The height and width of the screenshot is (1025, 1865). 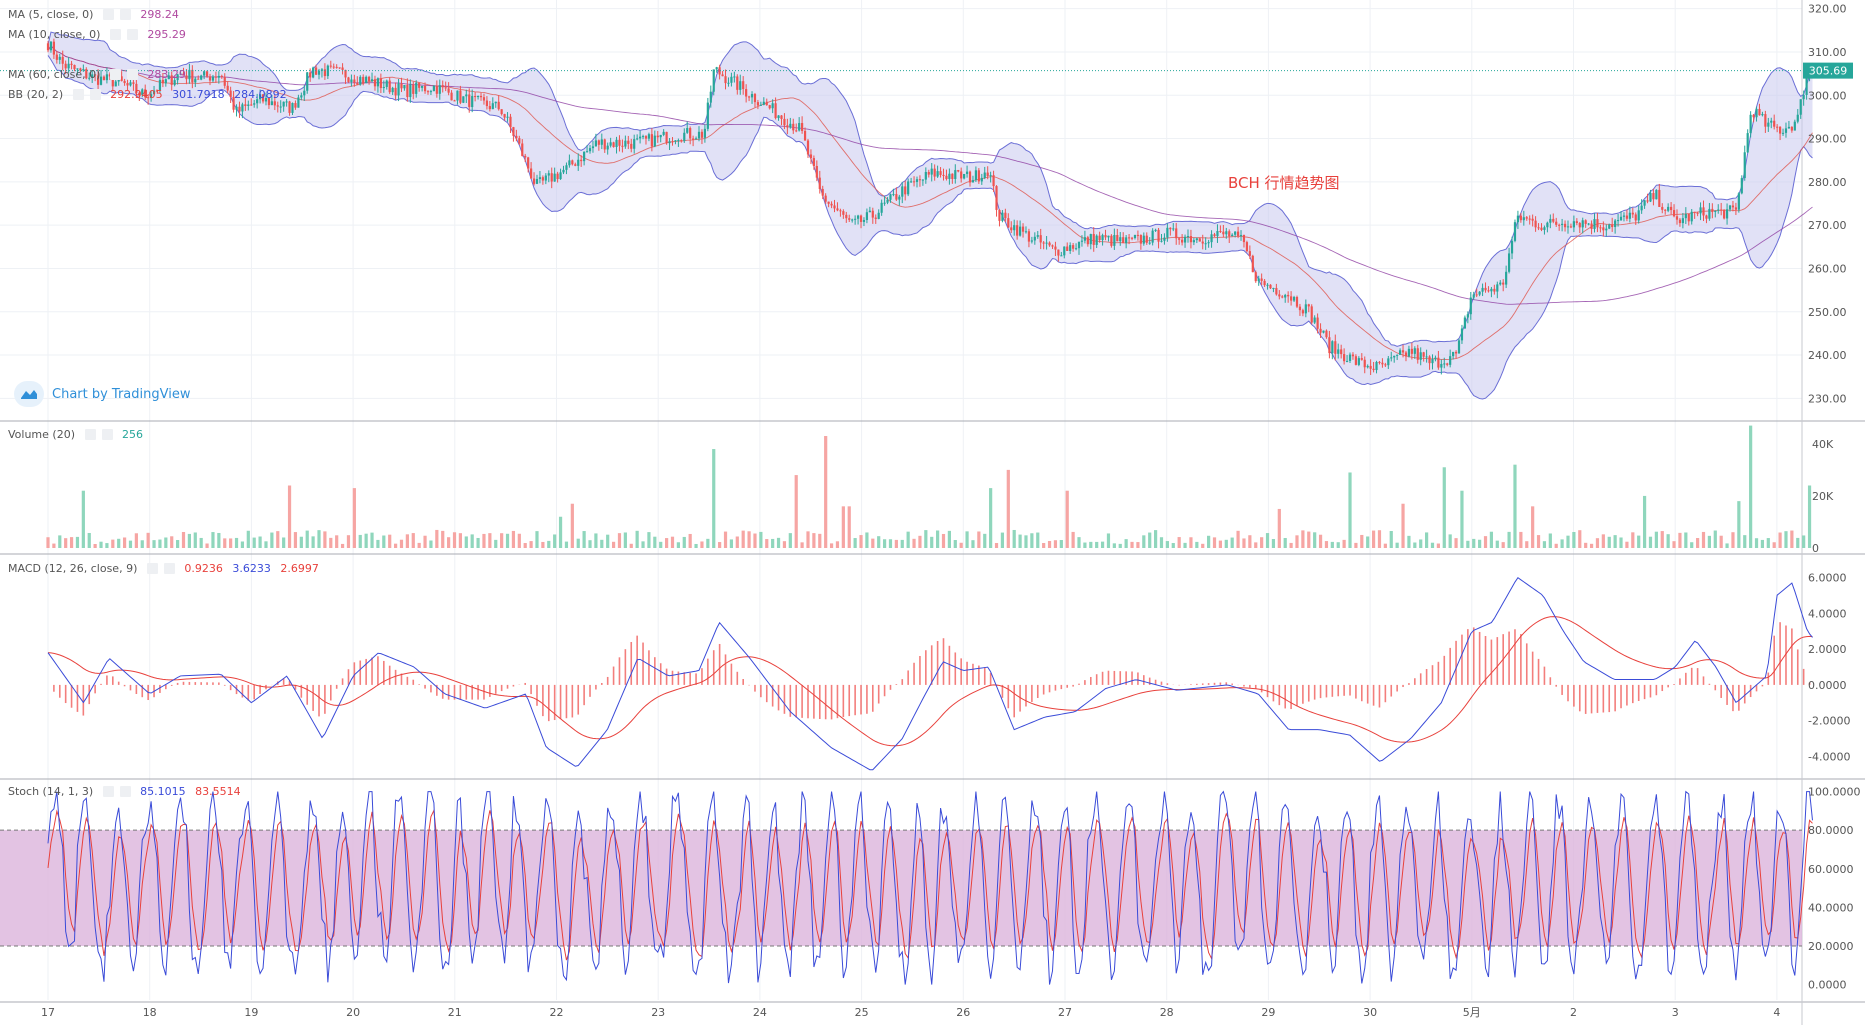 What do you see at coordinates (36, 94) in the screenshot?
I see `bb-label: BB (20, 2)` at bounding box center [36, 94].